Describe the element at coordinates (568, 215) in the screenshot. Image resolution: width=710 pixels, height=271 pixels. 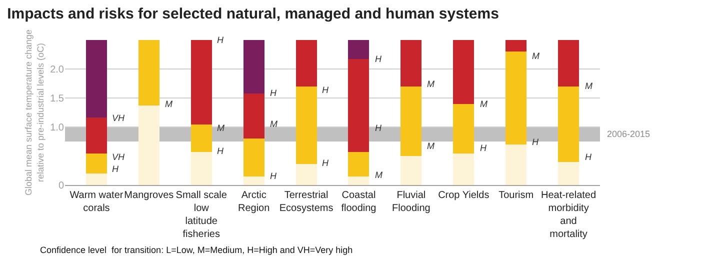
I see `x-tick-label: Heat-related morbidity and mortality` at that location.